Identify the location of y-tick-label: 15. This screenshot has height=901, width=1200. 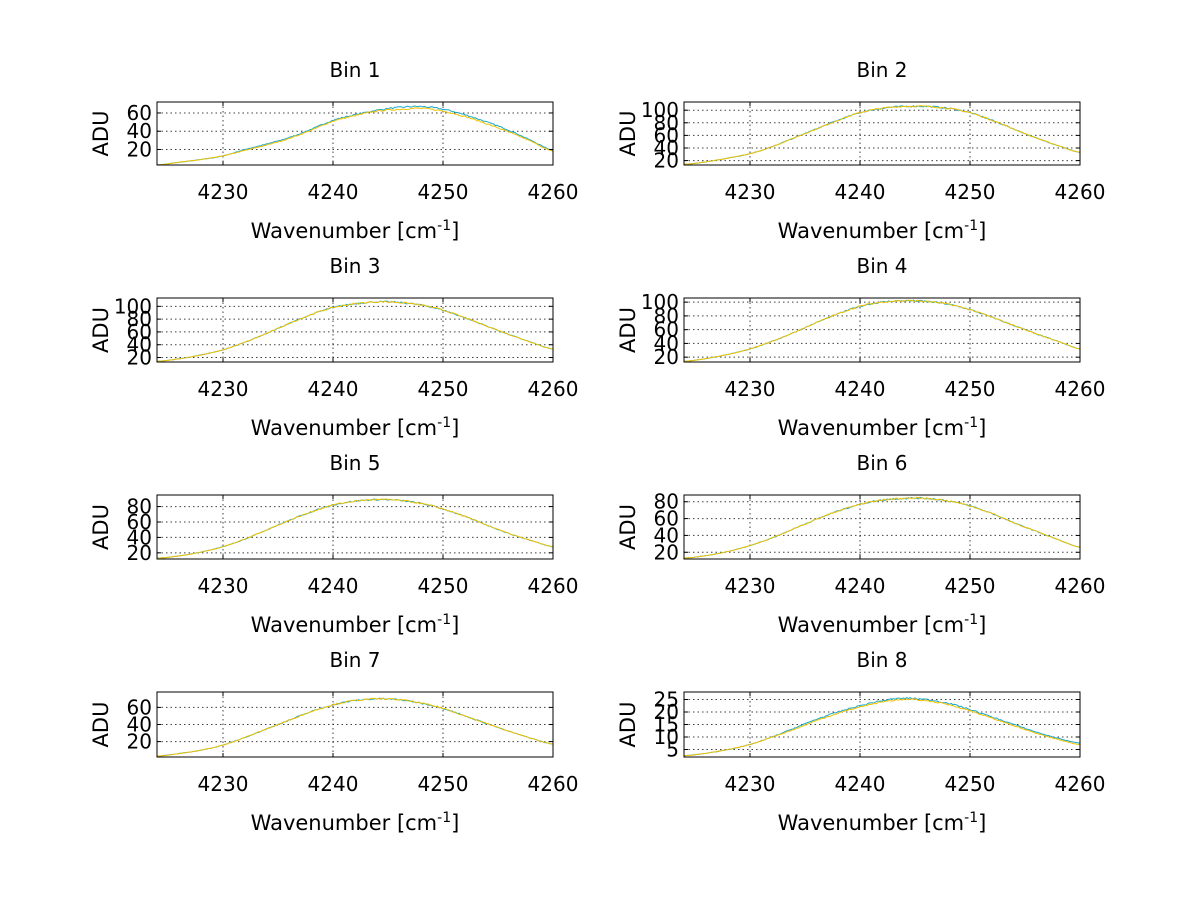
(666, 725).